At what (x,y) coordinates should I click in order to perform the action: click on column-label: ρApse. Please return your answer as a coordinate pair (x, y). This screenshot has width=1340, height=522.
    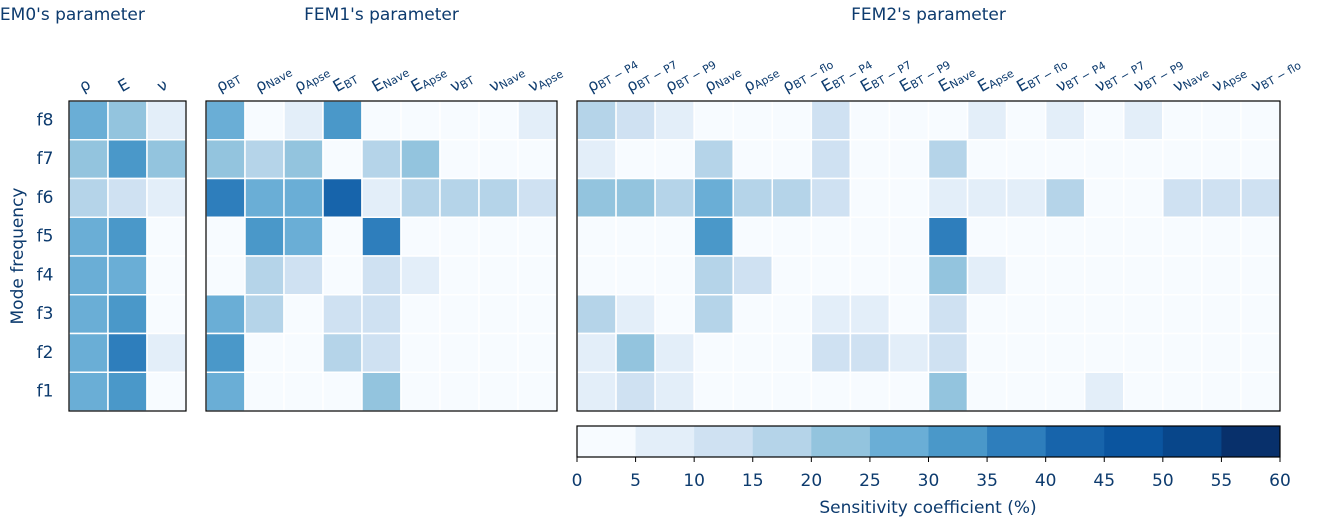
    Looking at the image, I should click on (311, 78).